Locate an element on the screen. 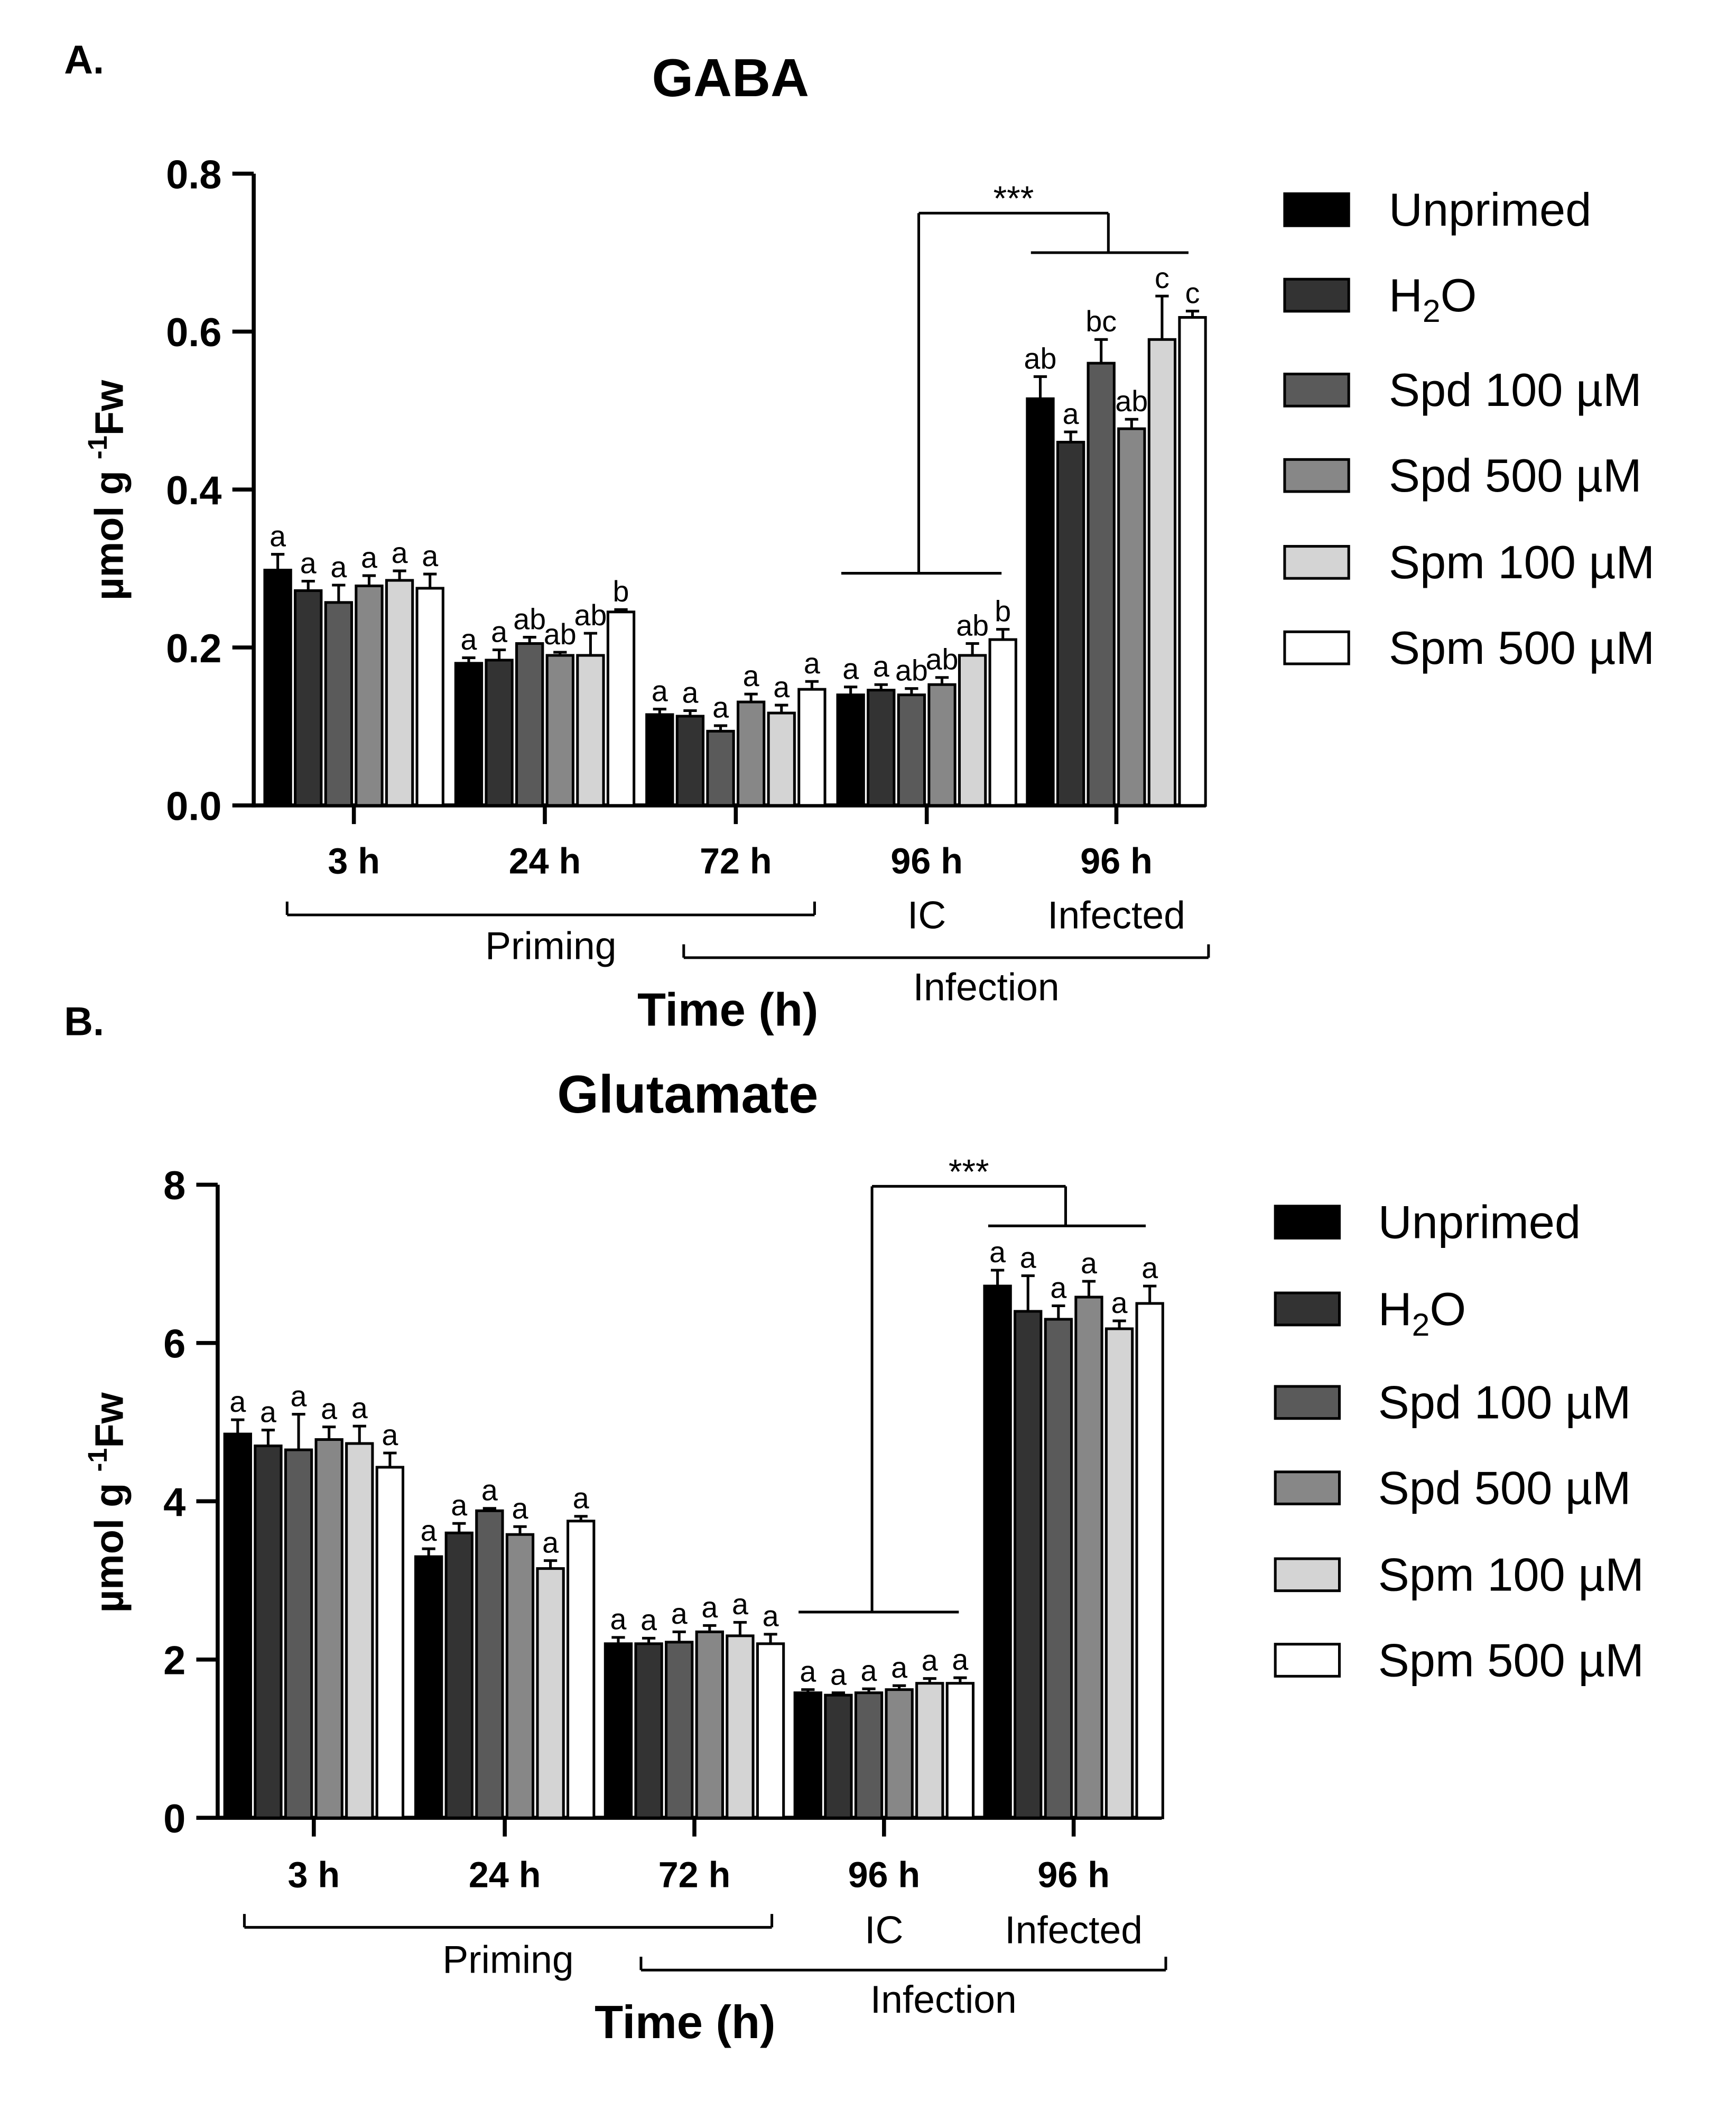 The height and width of the screenshot is (2101, 1736). significance-stars: *** is located at coordinates (1014, 198).